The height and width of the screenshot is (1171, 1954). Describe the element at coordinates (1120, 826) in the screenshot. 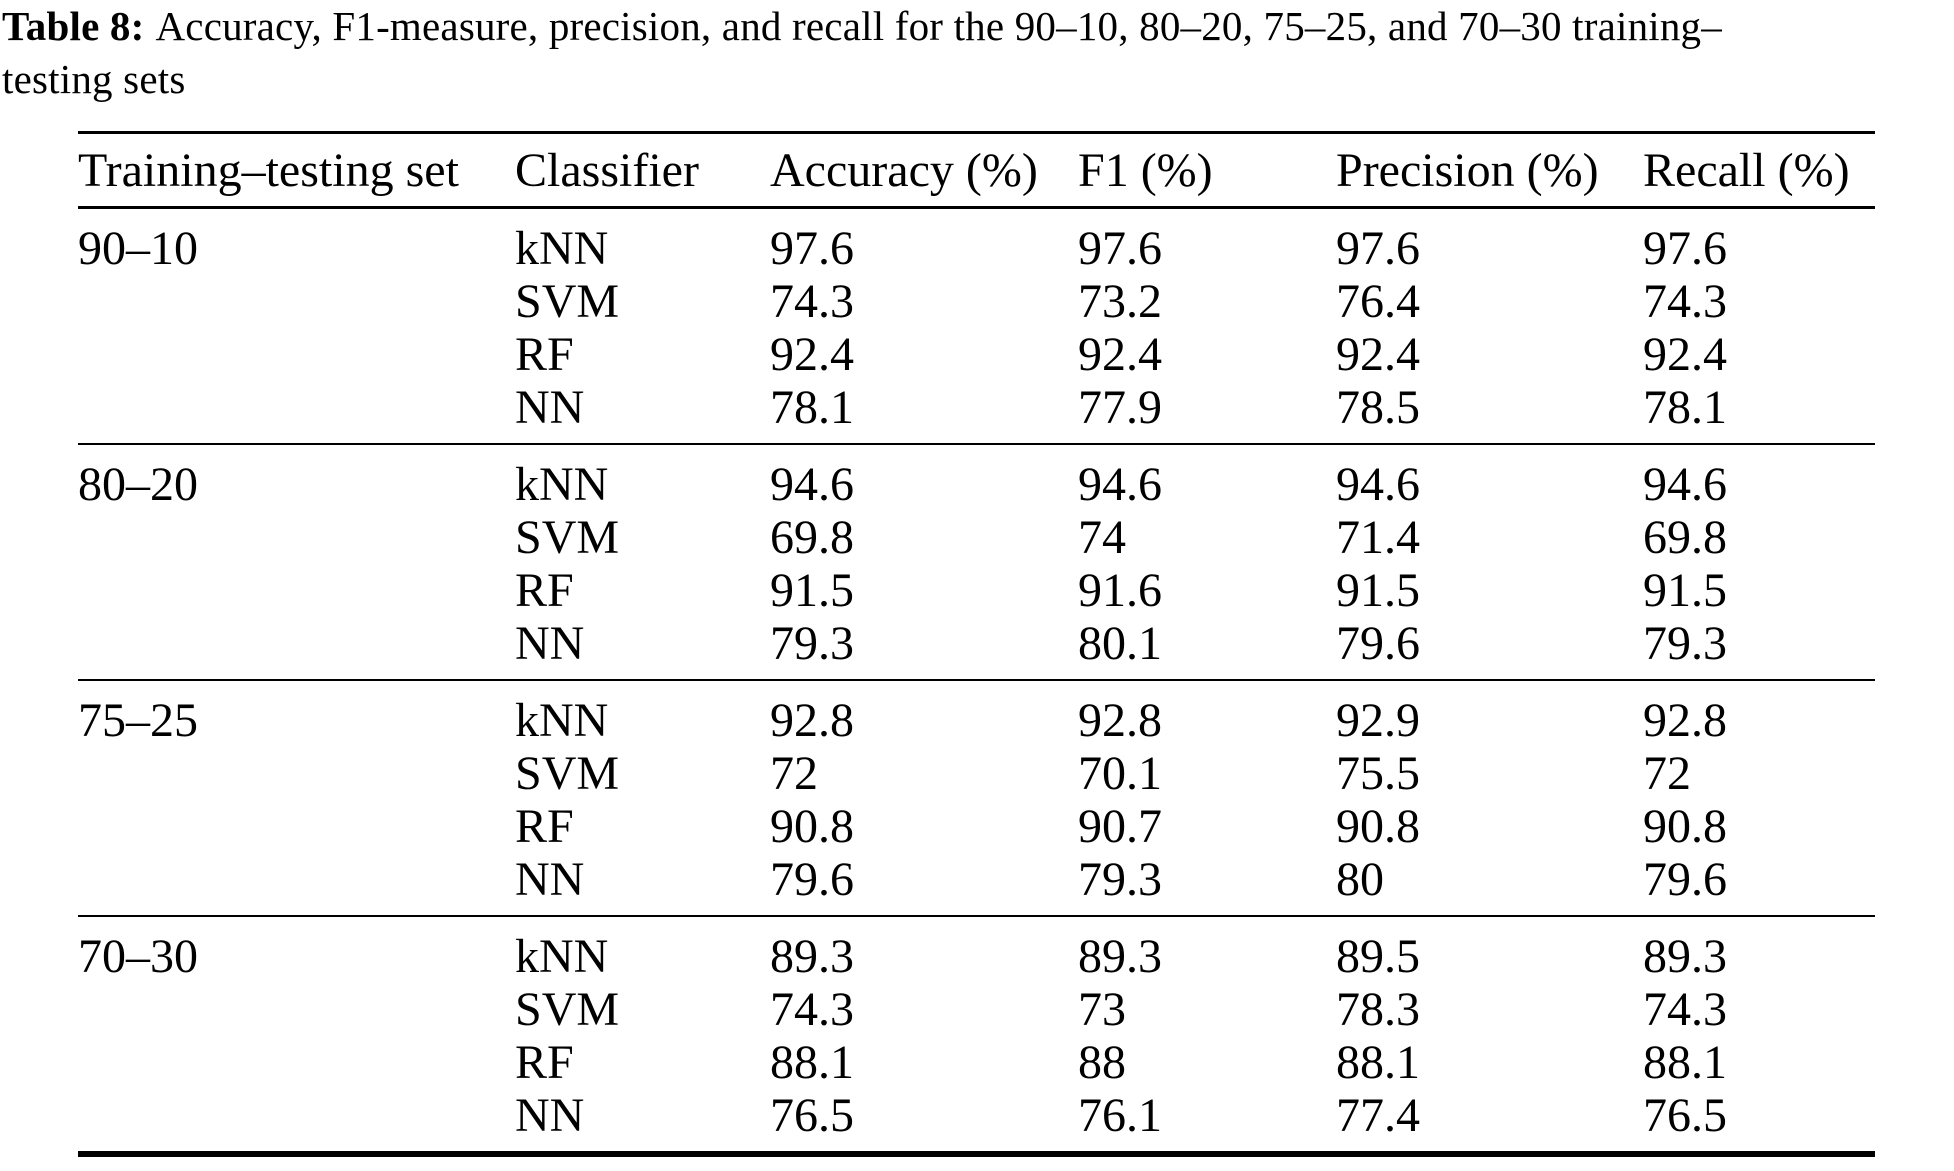

I see `value-cell: 90.7` at that location.